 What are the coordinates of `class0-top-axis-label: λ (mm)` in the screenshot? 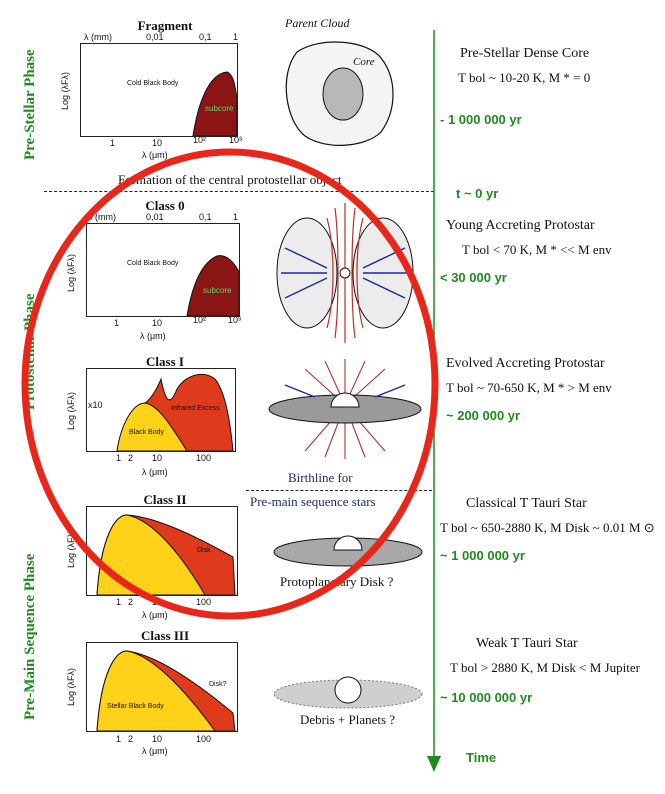 It's located at (102, 217).